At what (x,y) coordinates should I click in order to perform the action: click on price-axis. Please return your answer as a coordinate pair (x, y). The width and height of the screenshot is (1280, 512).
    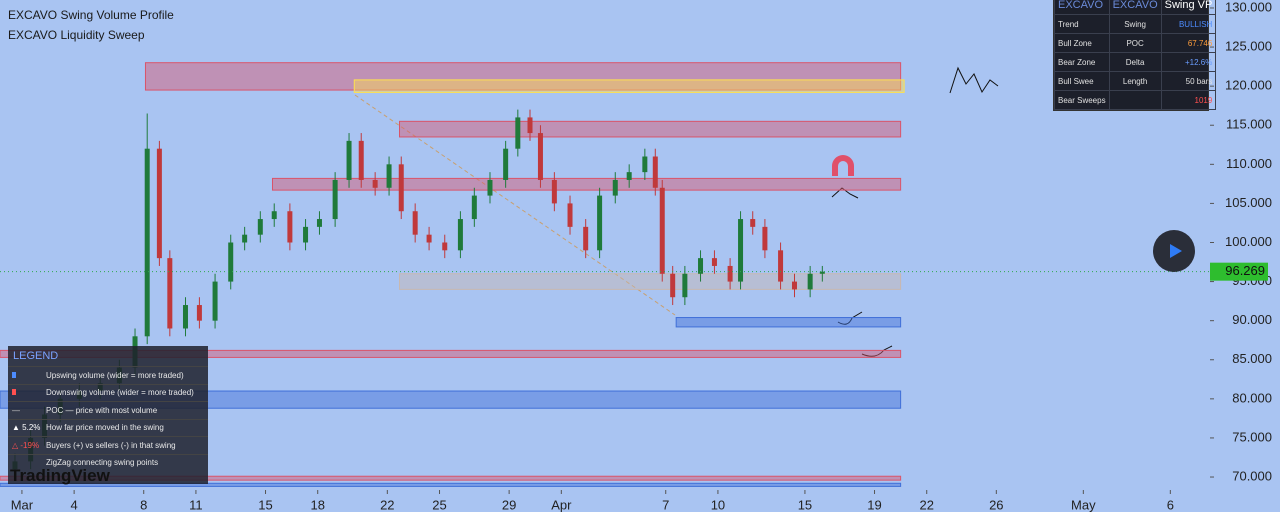
    Looking at the image, I should click on (1245, 256).